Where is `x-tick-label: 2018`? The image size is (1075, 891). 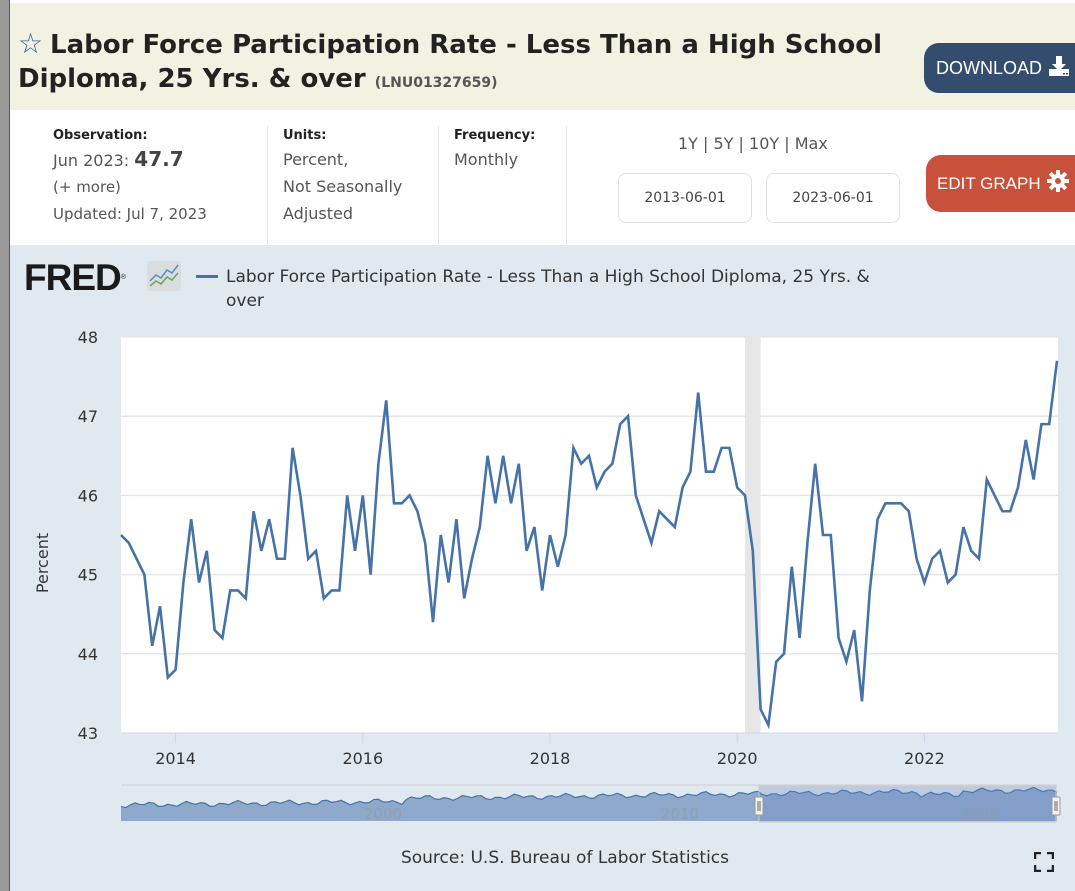 x-tick-label: 2018 is located at coordinates (550, 758).